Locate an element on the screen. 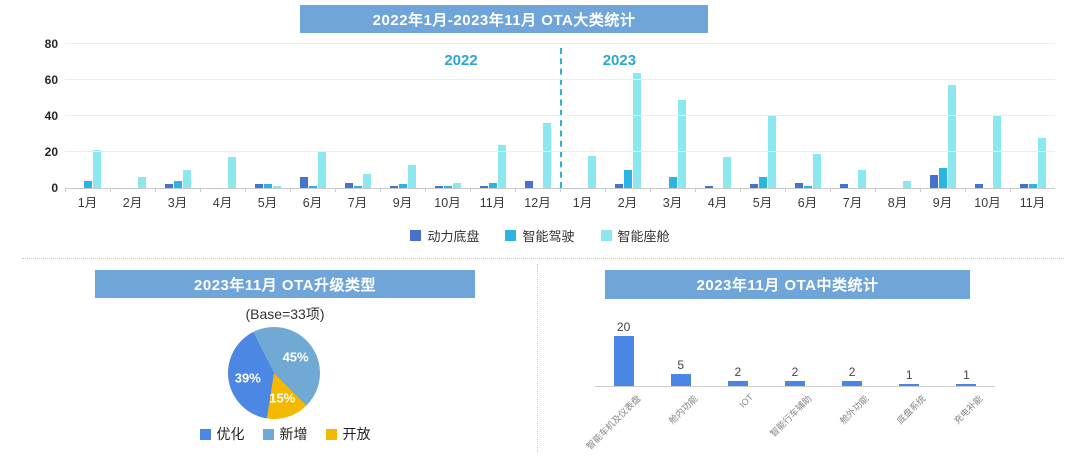 The height and width of the screenshot is (458, 1080). bar-智能车机及仪表盘 is located at coordinates (623, 361).